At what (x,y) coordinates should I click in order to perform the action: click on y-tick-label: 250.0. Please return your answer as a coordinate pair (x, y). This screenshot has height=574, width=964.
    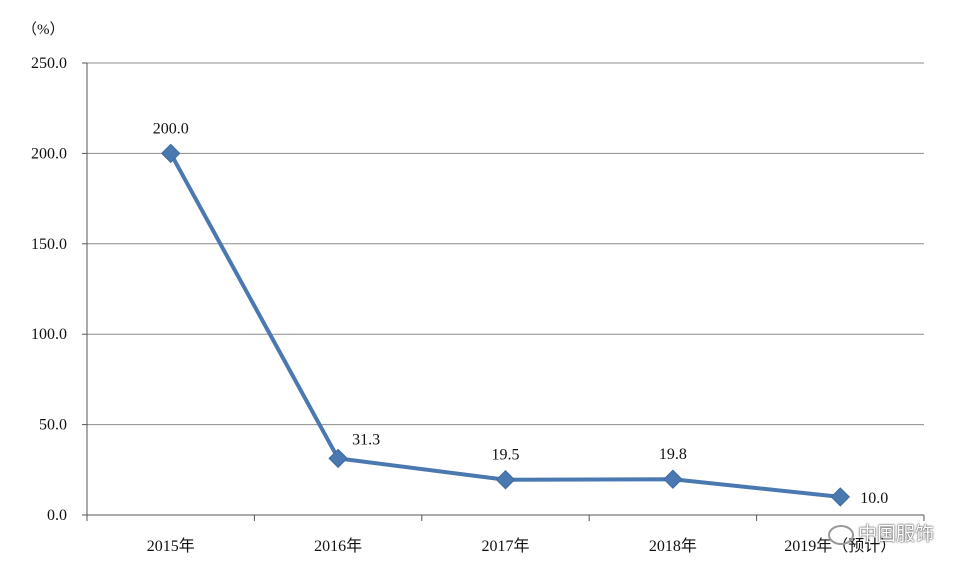
    Looking at the image, I should click on (49, 63).